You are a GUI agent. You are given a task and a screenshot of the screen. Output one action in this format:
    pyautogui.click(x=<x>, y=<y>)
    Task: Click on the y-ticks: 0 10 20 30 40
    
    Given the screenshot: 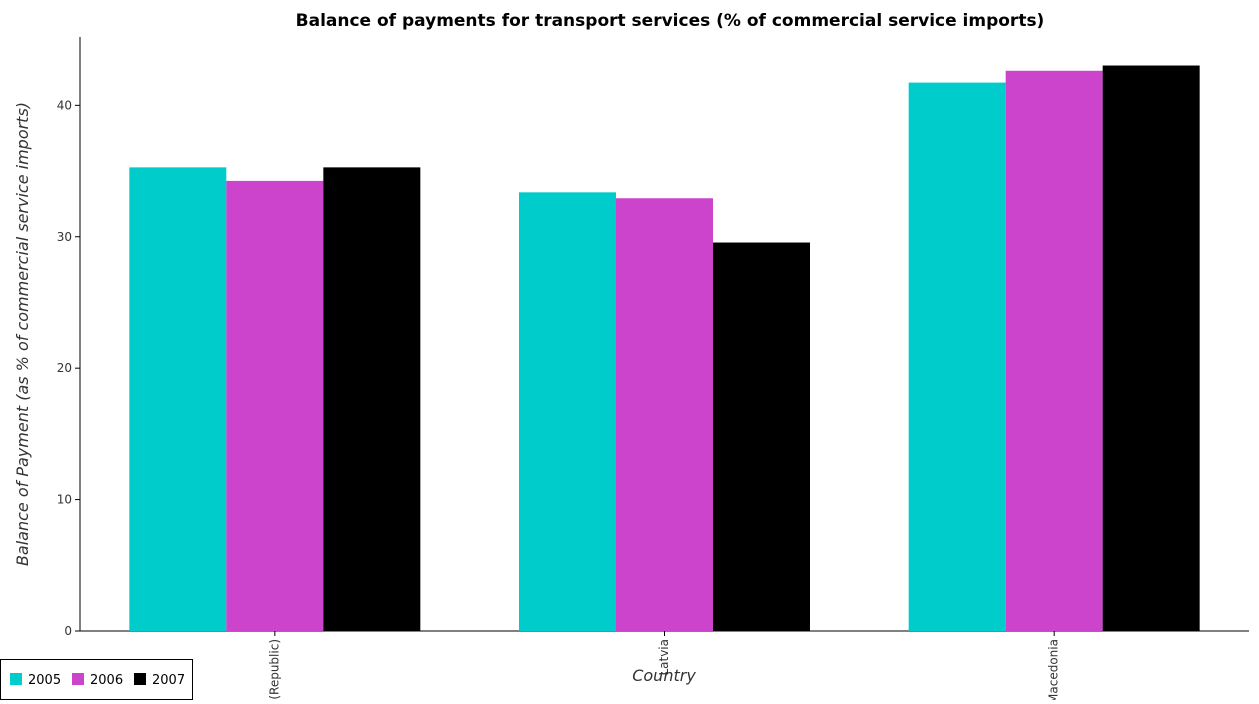 What is the action you would take?
    pyautogui.click(x=68, y=368)
    